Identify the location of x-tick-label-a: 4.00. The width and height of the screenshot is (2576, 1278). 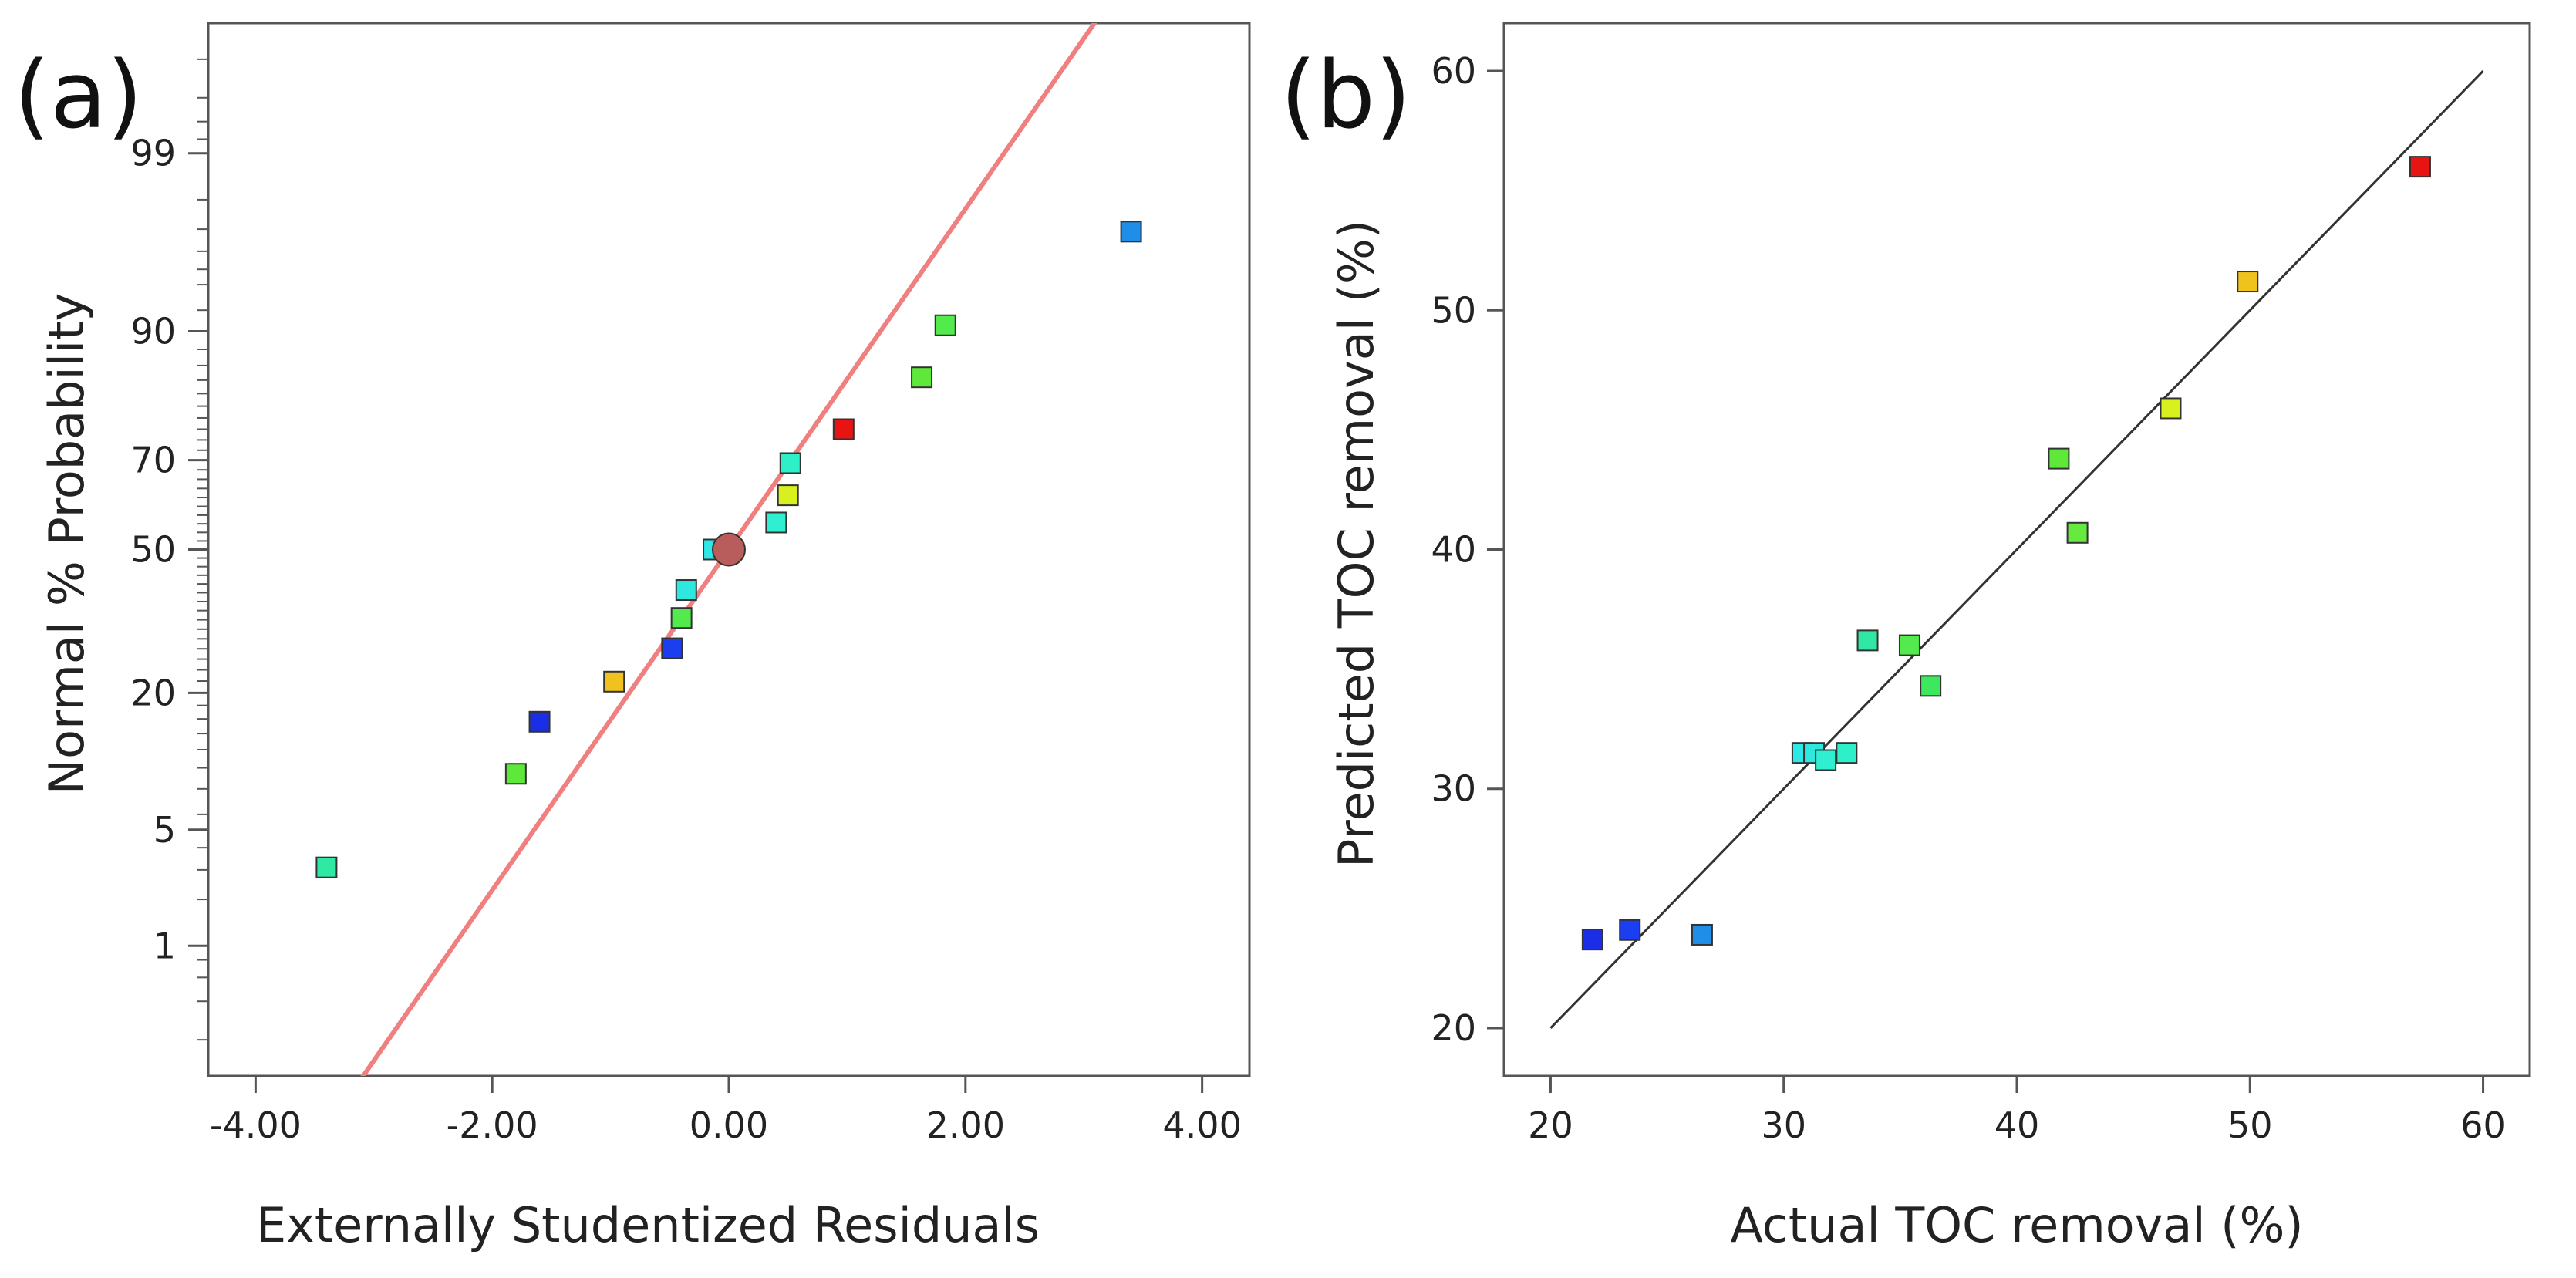
(1201, 1125).